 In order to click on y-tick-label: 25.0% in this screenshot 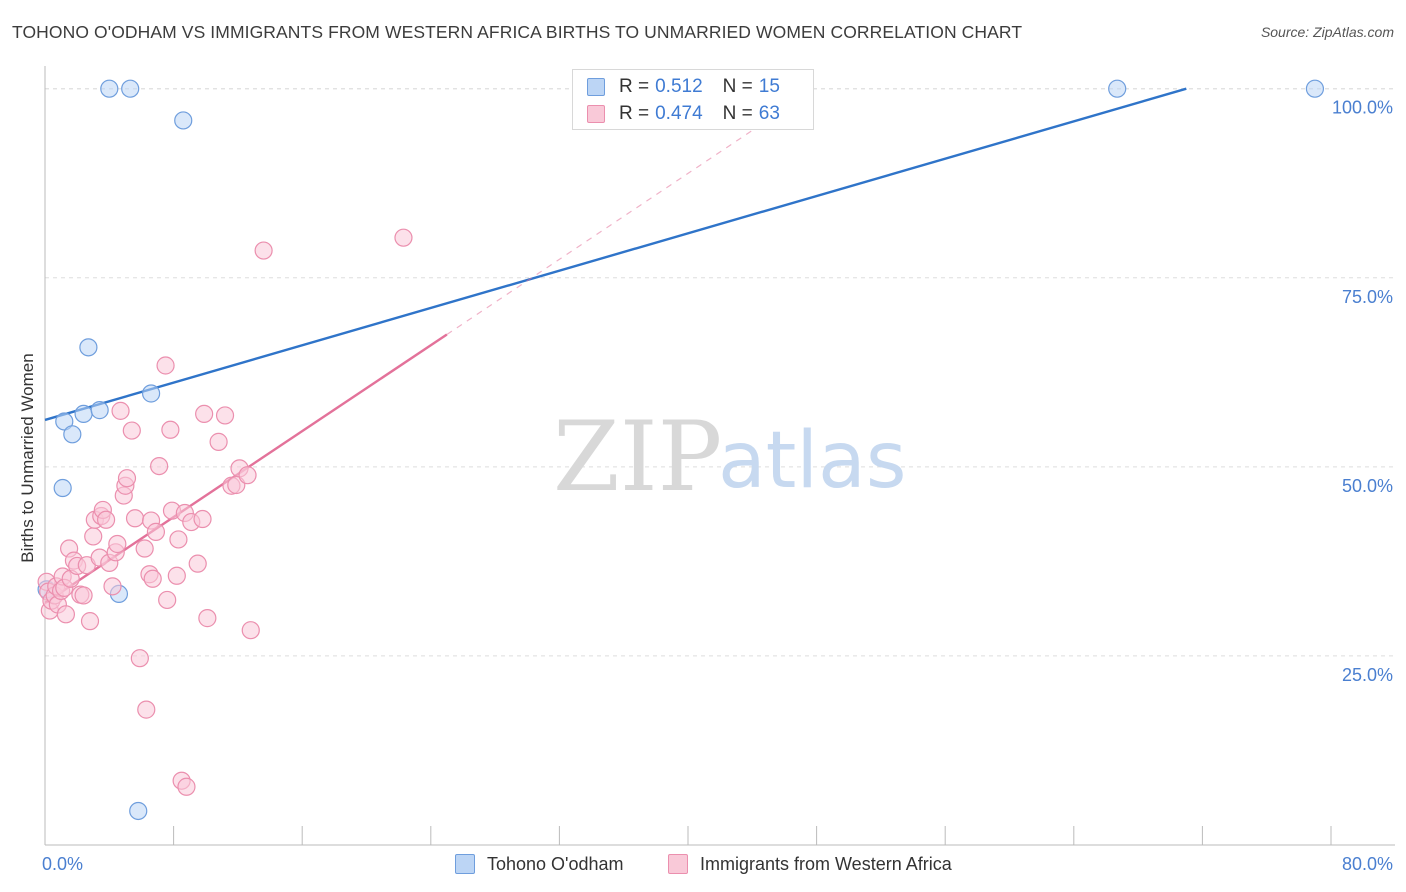, I will do `click(1367, 675)`.